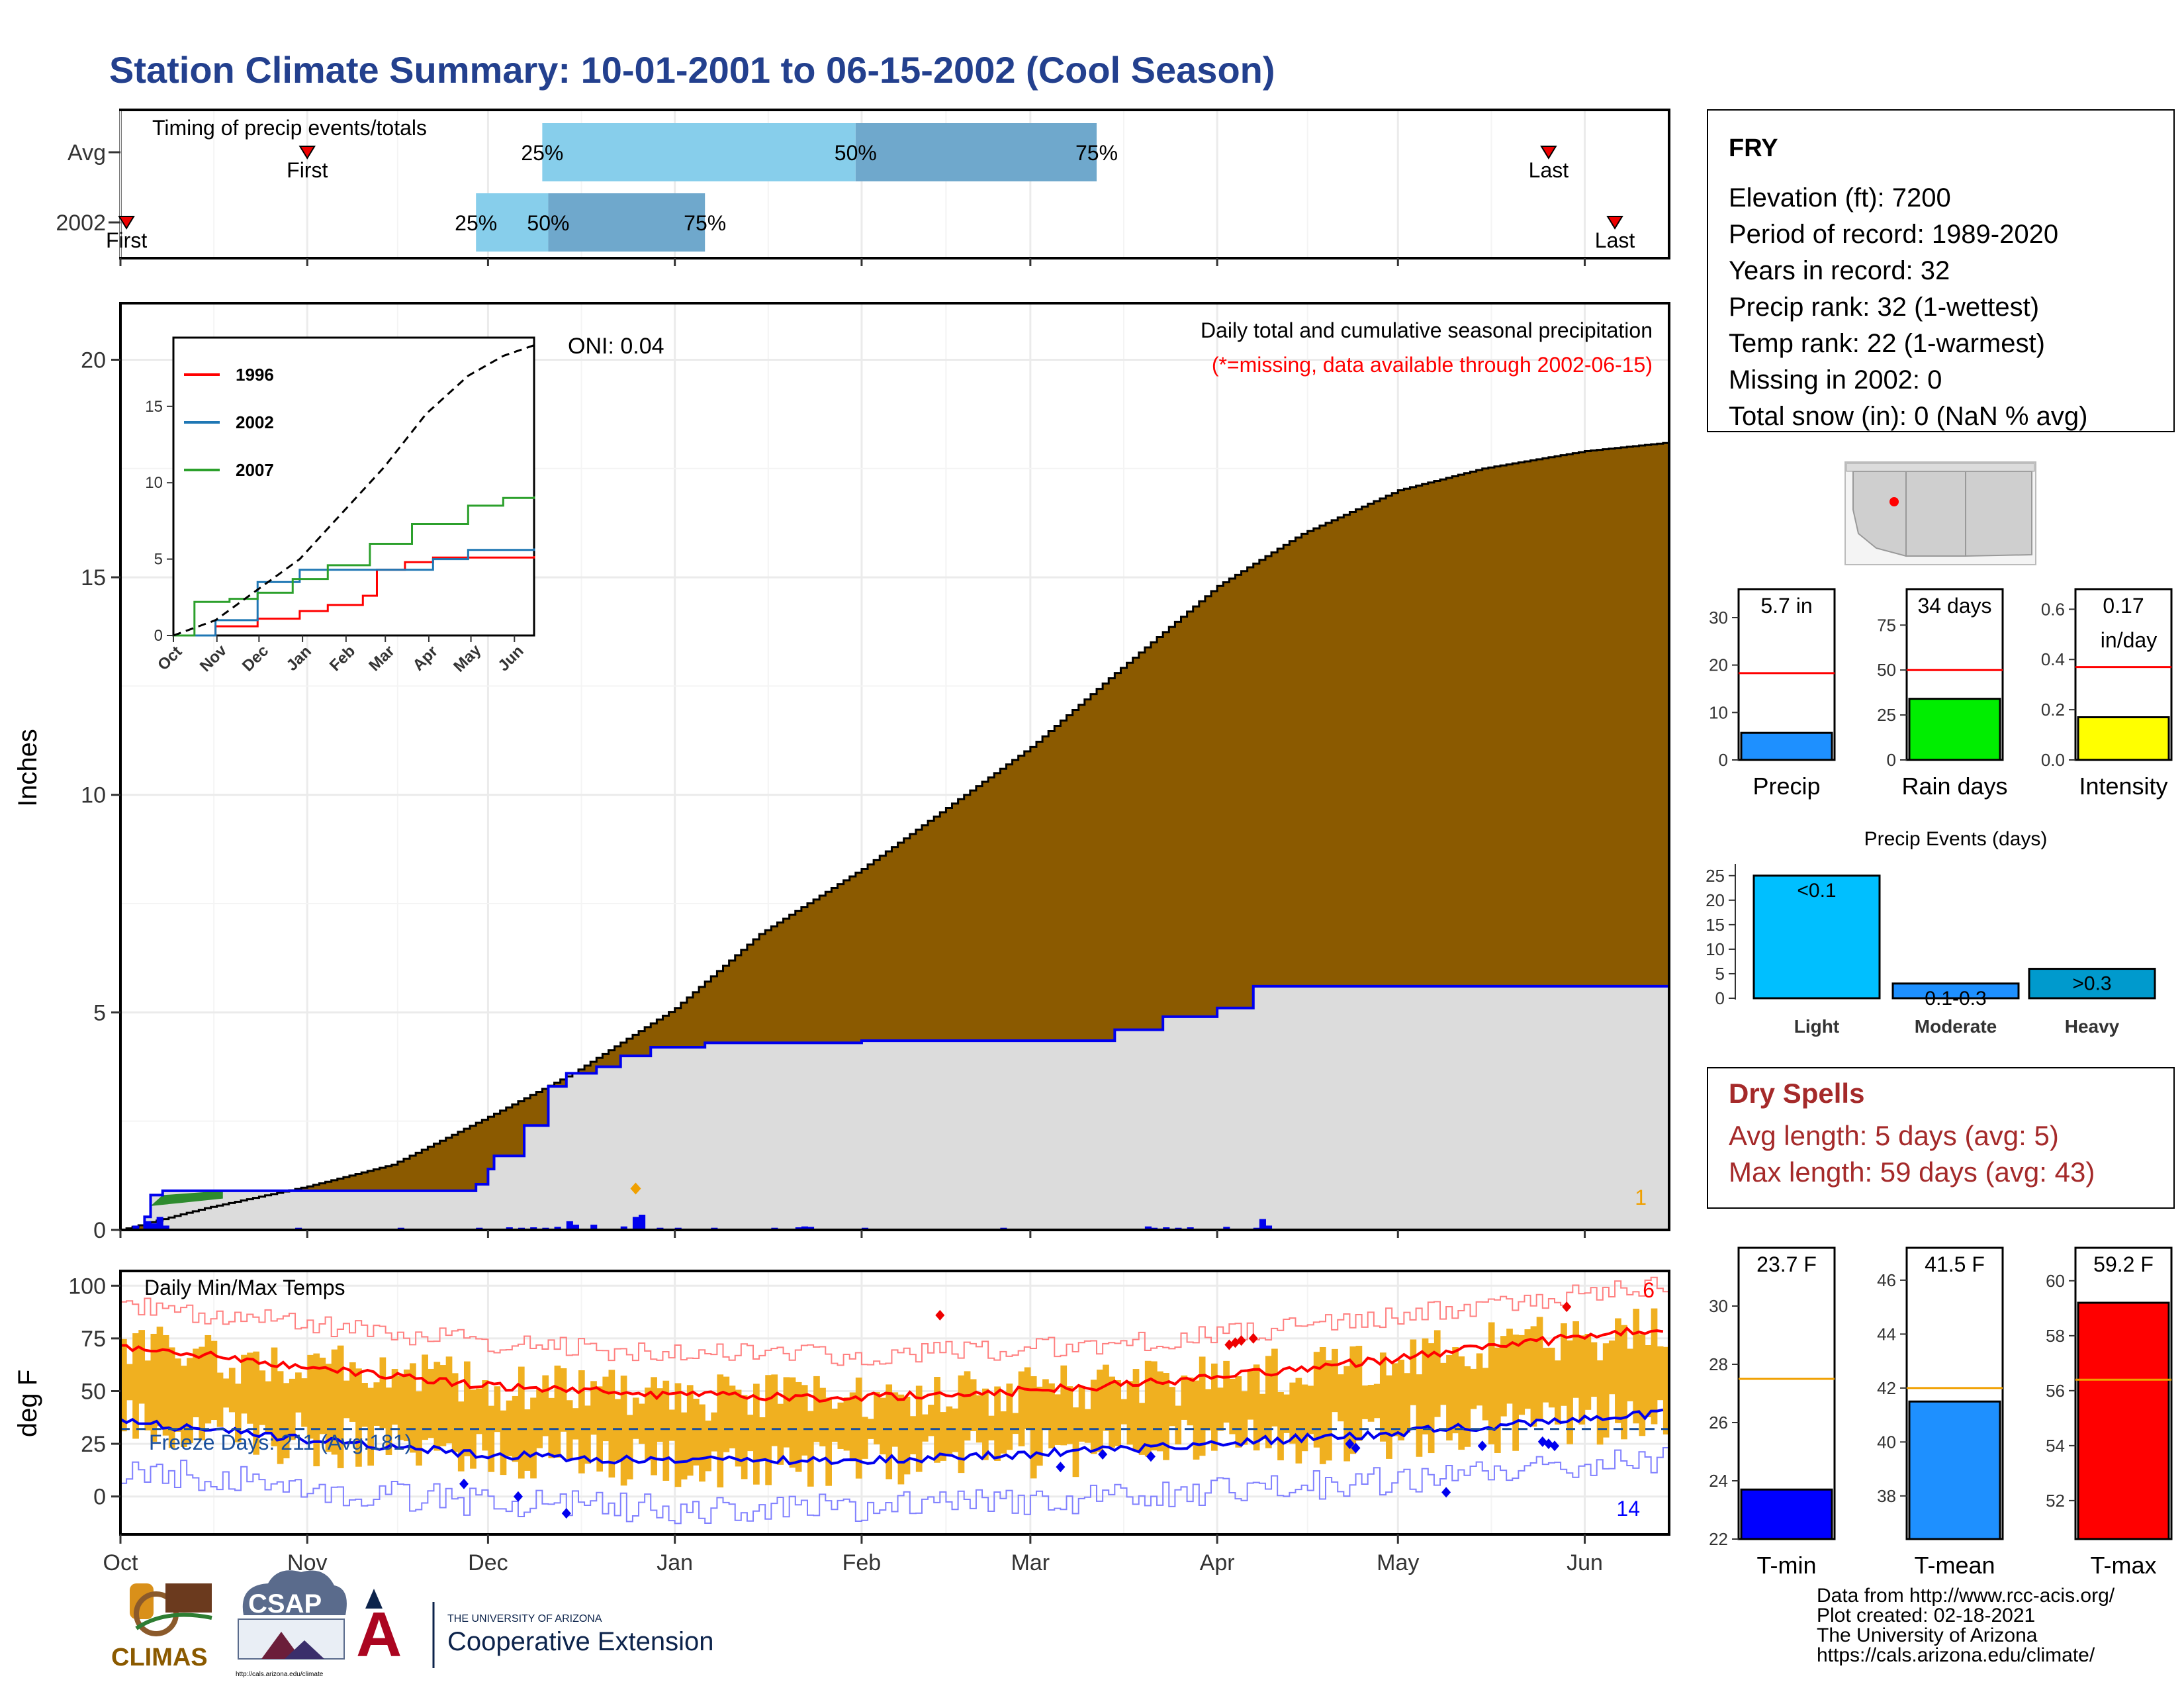 The height and width of the screenshot is (1688, 2184). What do you see at coordinates (1886, 1280) in the screenshot?
I see `summary-y-tick-label: 46` at bounding box center [1886, 1280].